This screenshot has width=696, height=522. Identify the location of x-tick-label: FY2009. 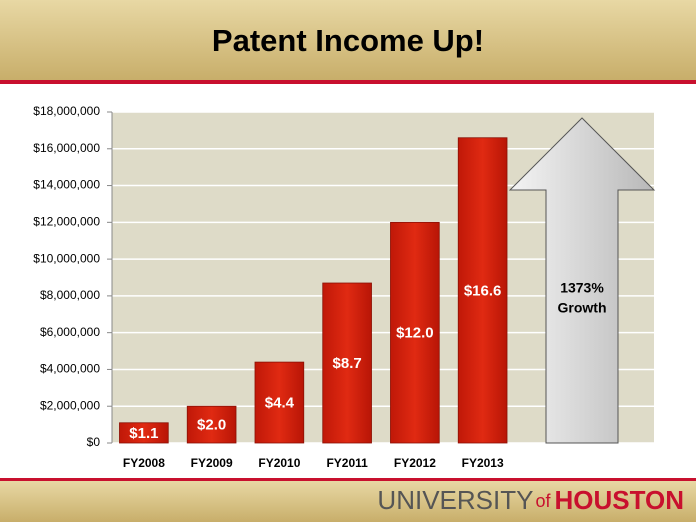
(212, 463).